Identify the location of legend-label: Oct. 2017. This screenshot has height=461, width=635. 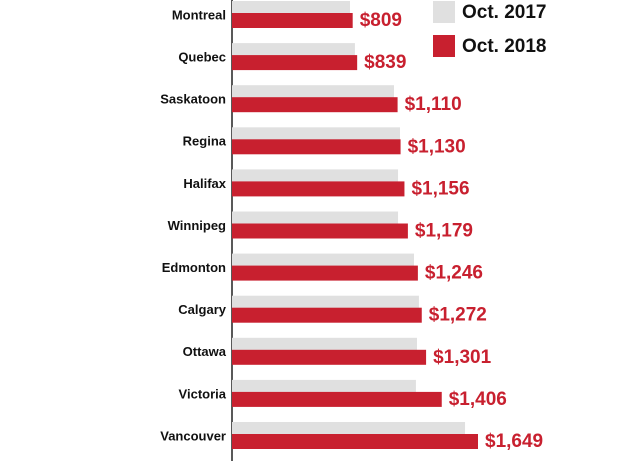
(504, 12).